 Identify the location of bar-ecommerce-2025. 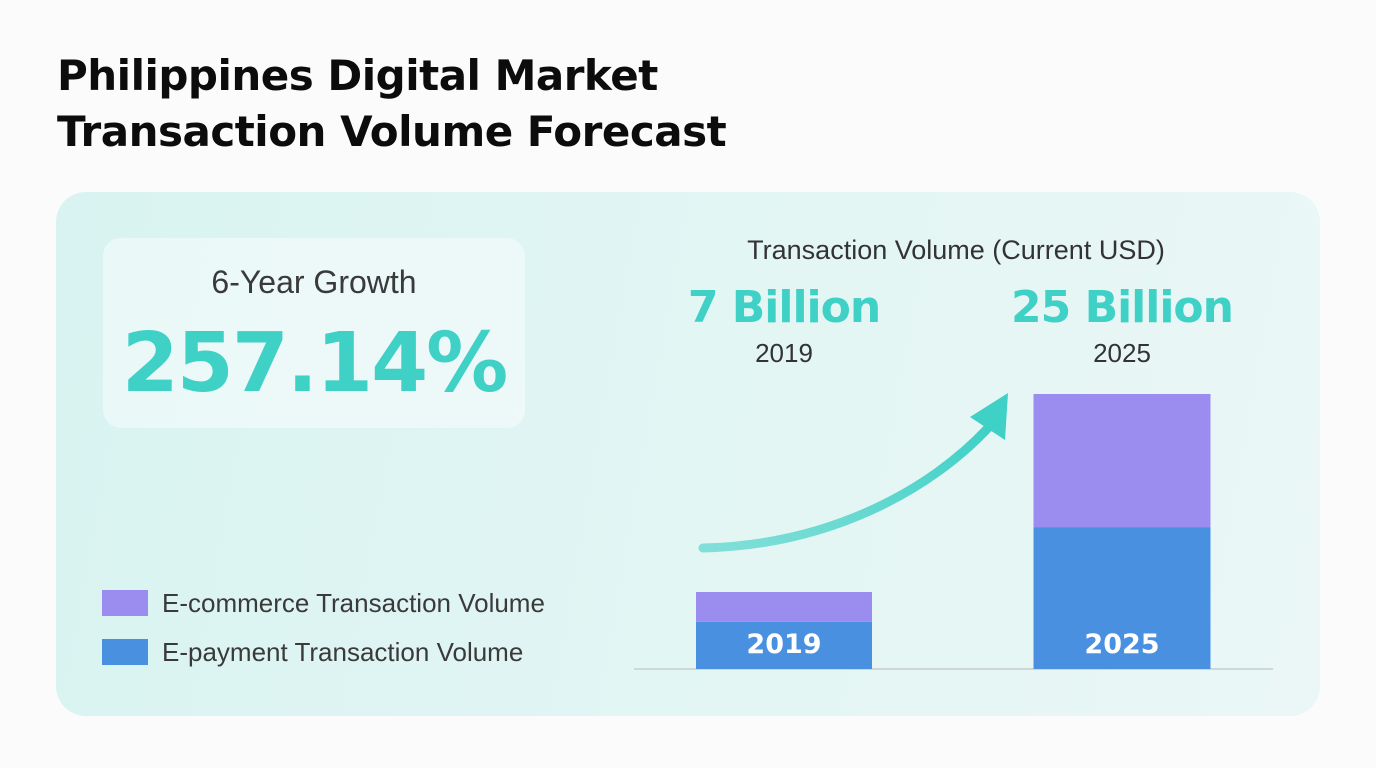
(1122, 461).